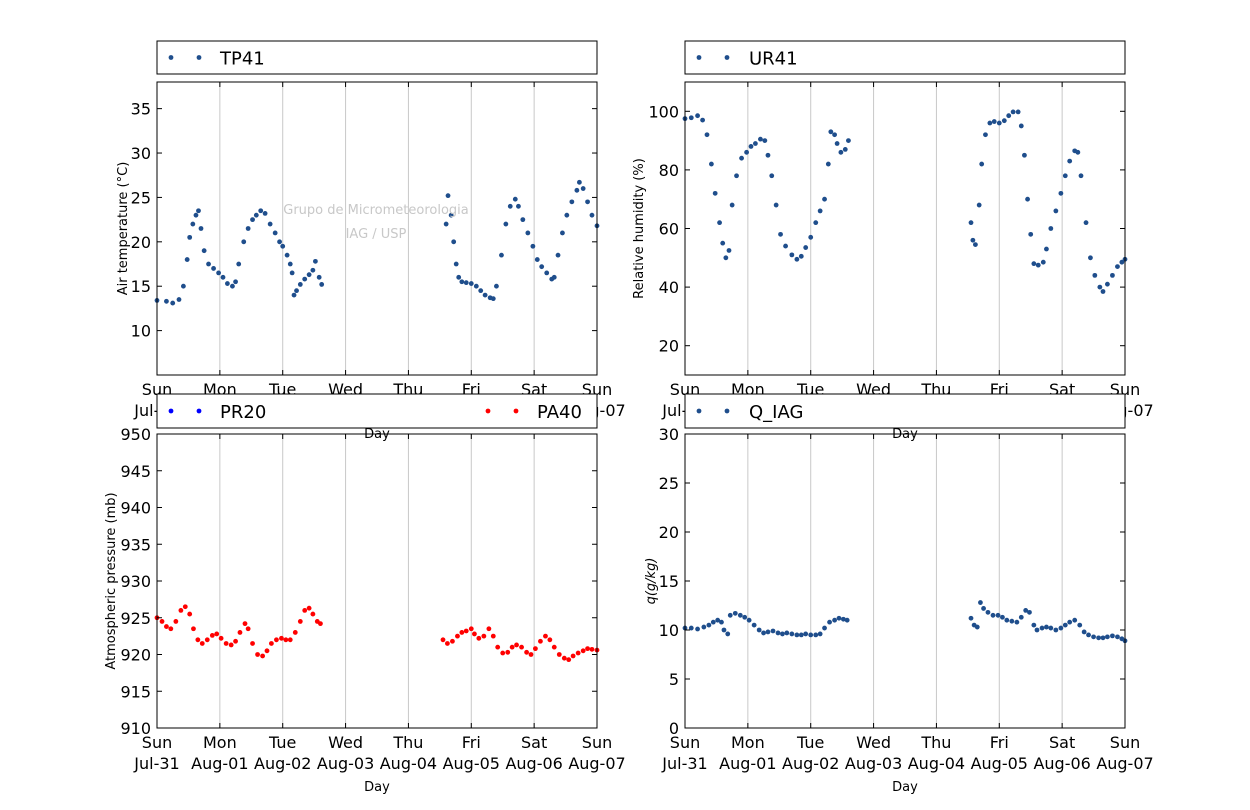 Image resolution: width=1250 pixels, height=810 pixels. Describe the element at coordinates (669, 630) in the screenshot. I see `panel-4-ytick-label-10: 10` at that location.